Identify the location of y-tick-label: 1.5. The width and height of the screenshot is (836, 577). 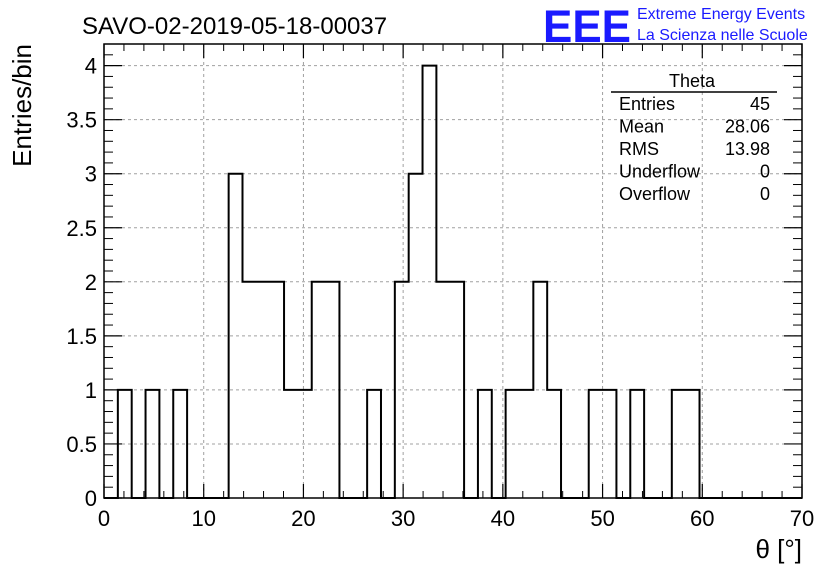
(81, 336).